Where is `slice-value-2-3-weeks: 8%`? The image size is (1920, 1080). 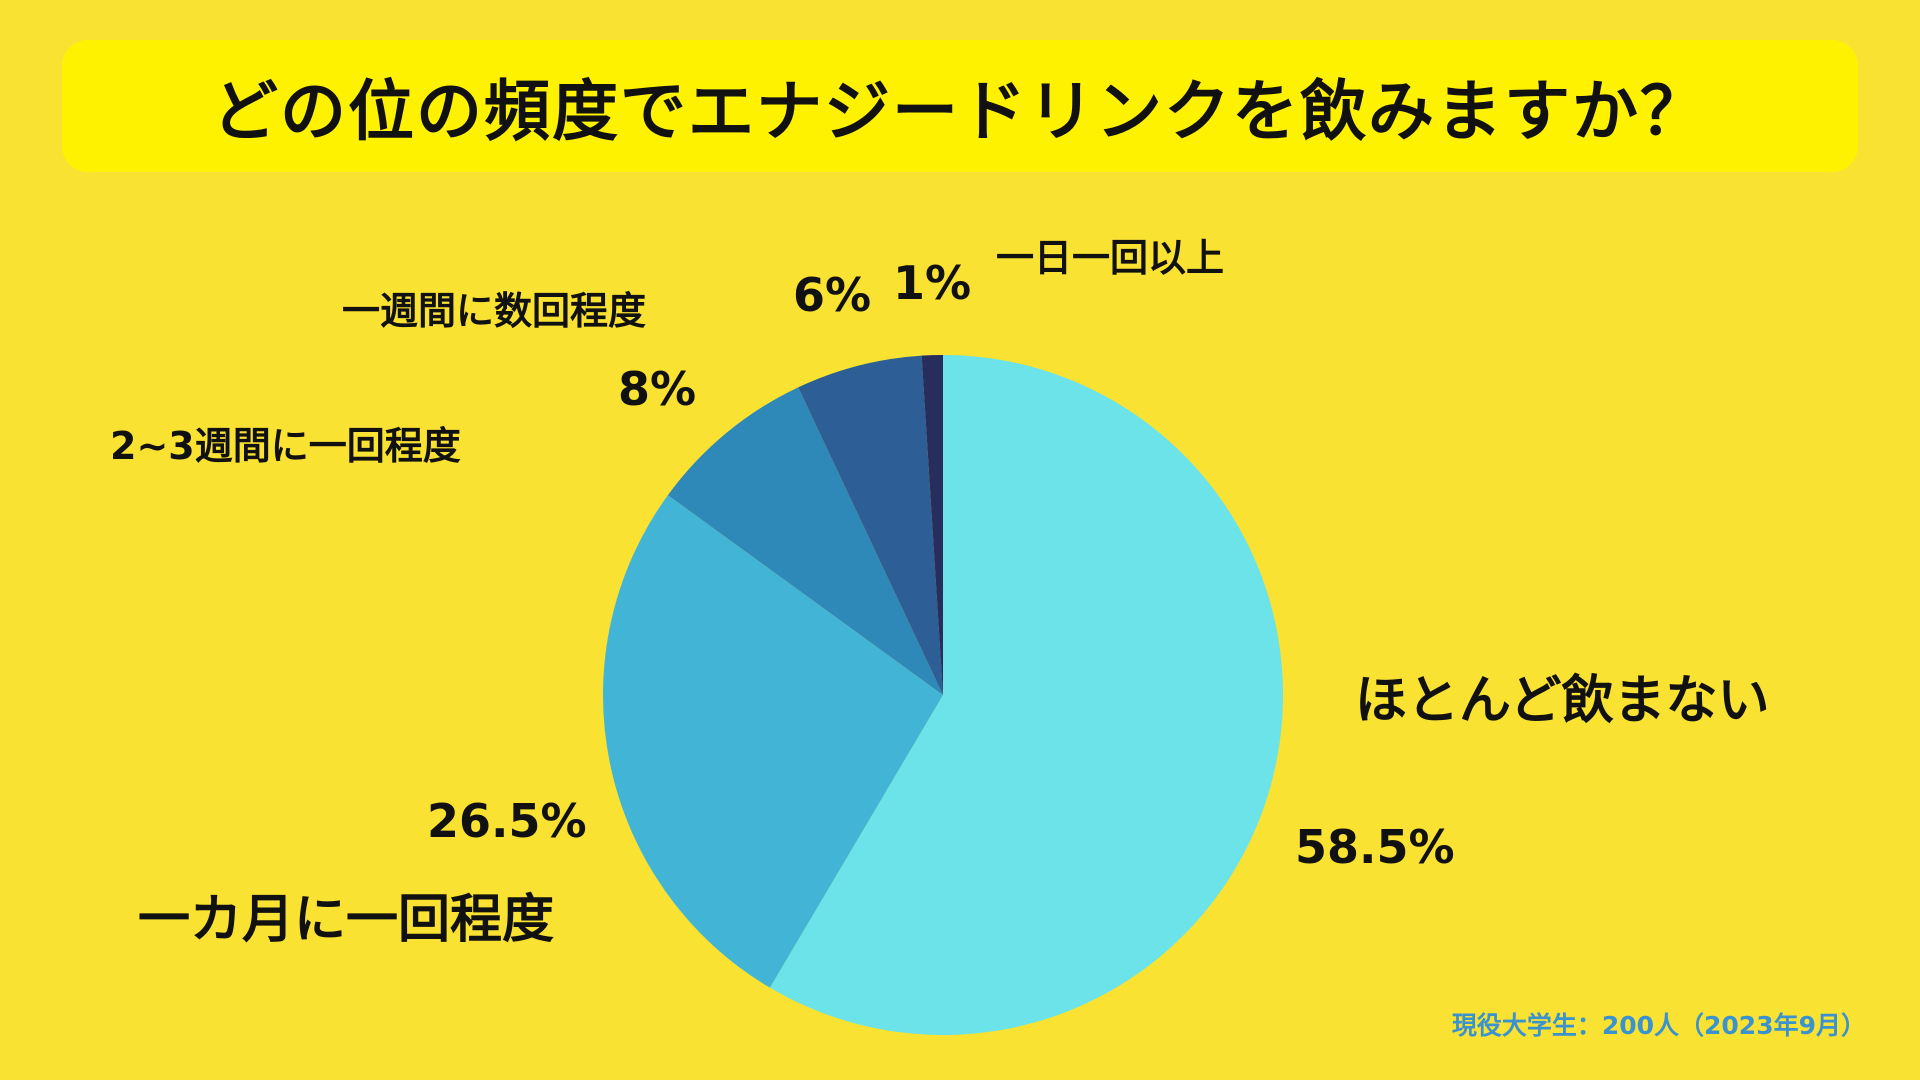
slice-value-2-3-weeks: 8% is located at coordinates (657, 389).